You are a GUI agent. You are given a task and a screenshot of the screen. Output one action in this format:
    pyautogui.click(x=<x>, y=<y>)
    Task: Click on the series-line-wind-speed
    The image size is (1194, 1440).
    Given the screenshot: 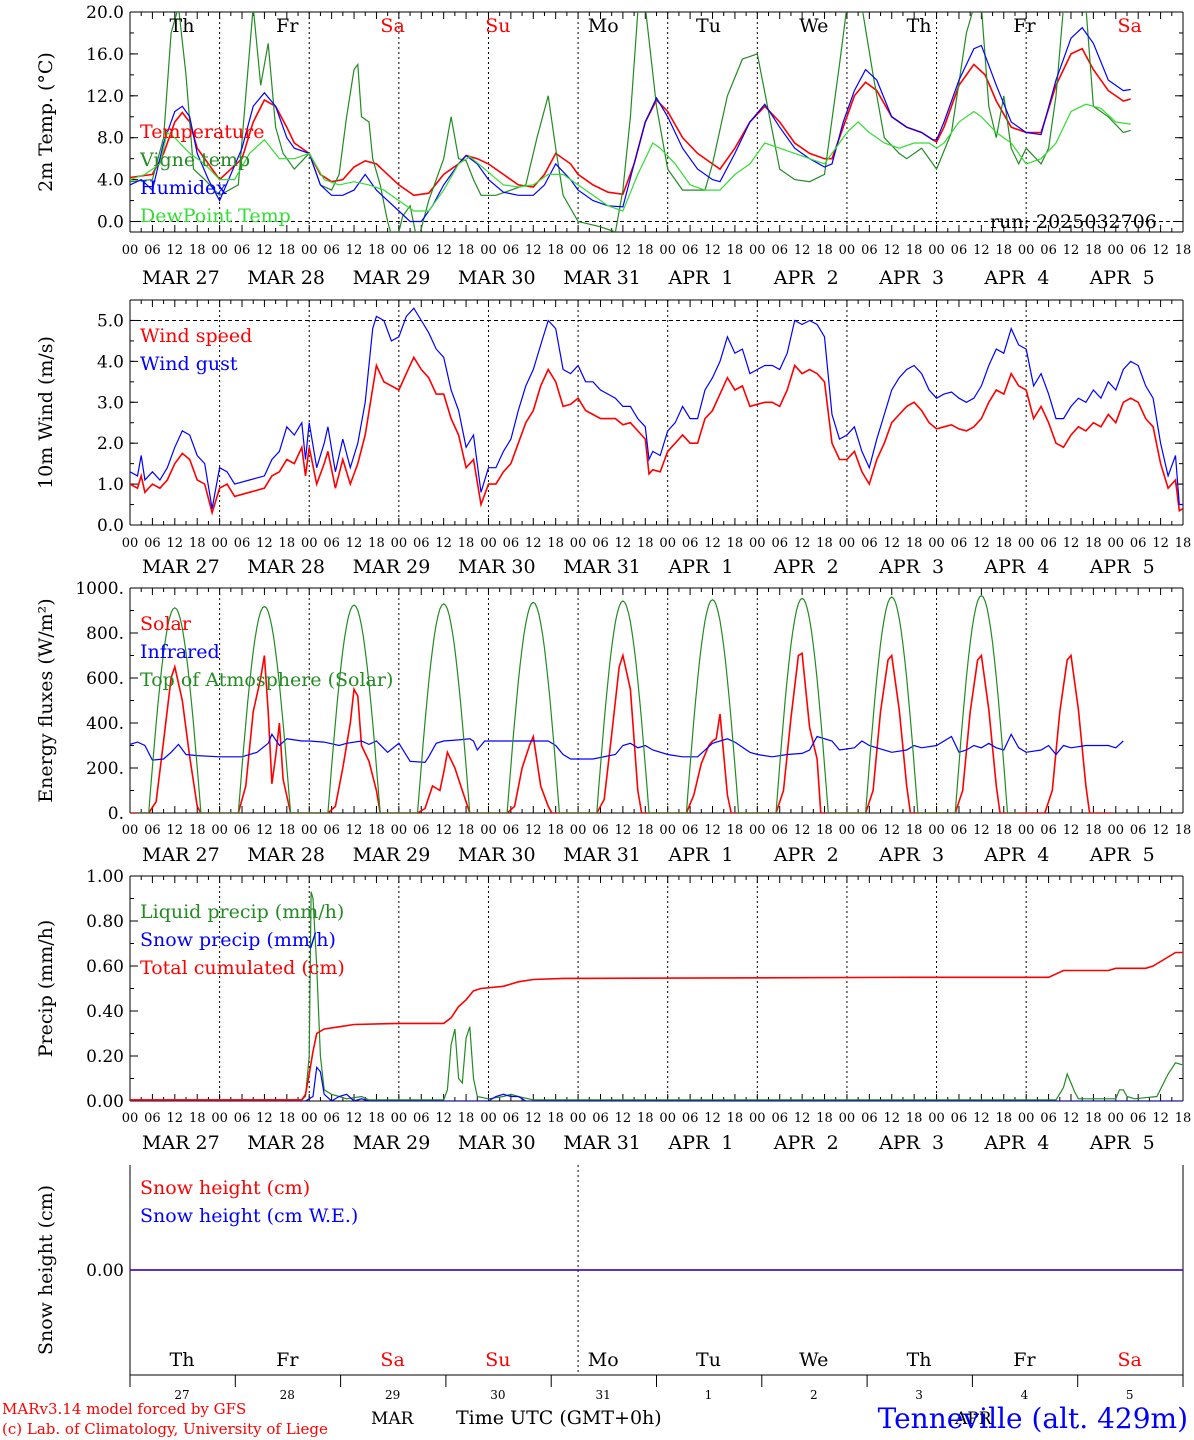 What is the action you would take?
    pyautogui.click(x=656, y=435)
    